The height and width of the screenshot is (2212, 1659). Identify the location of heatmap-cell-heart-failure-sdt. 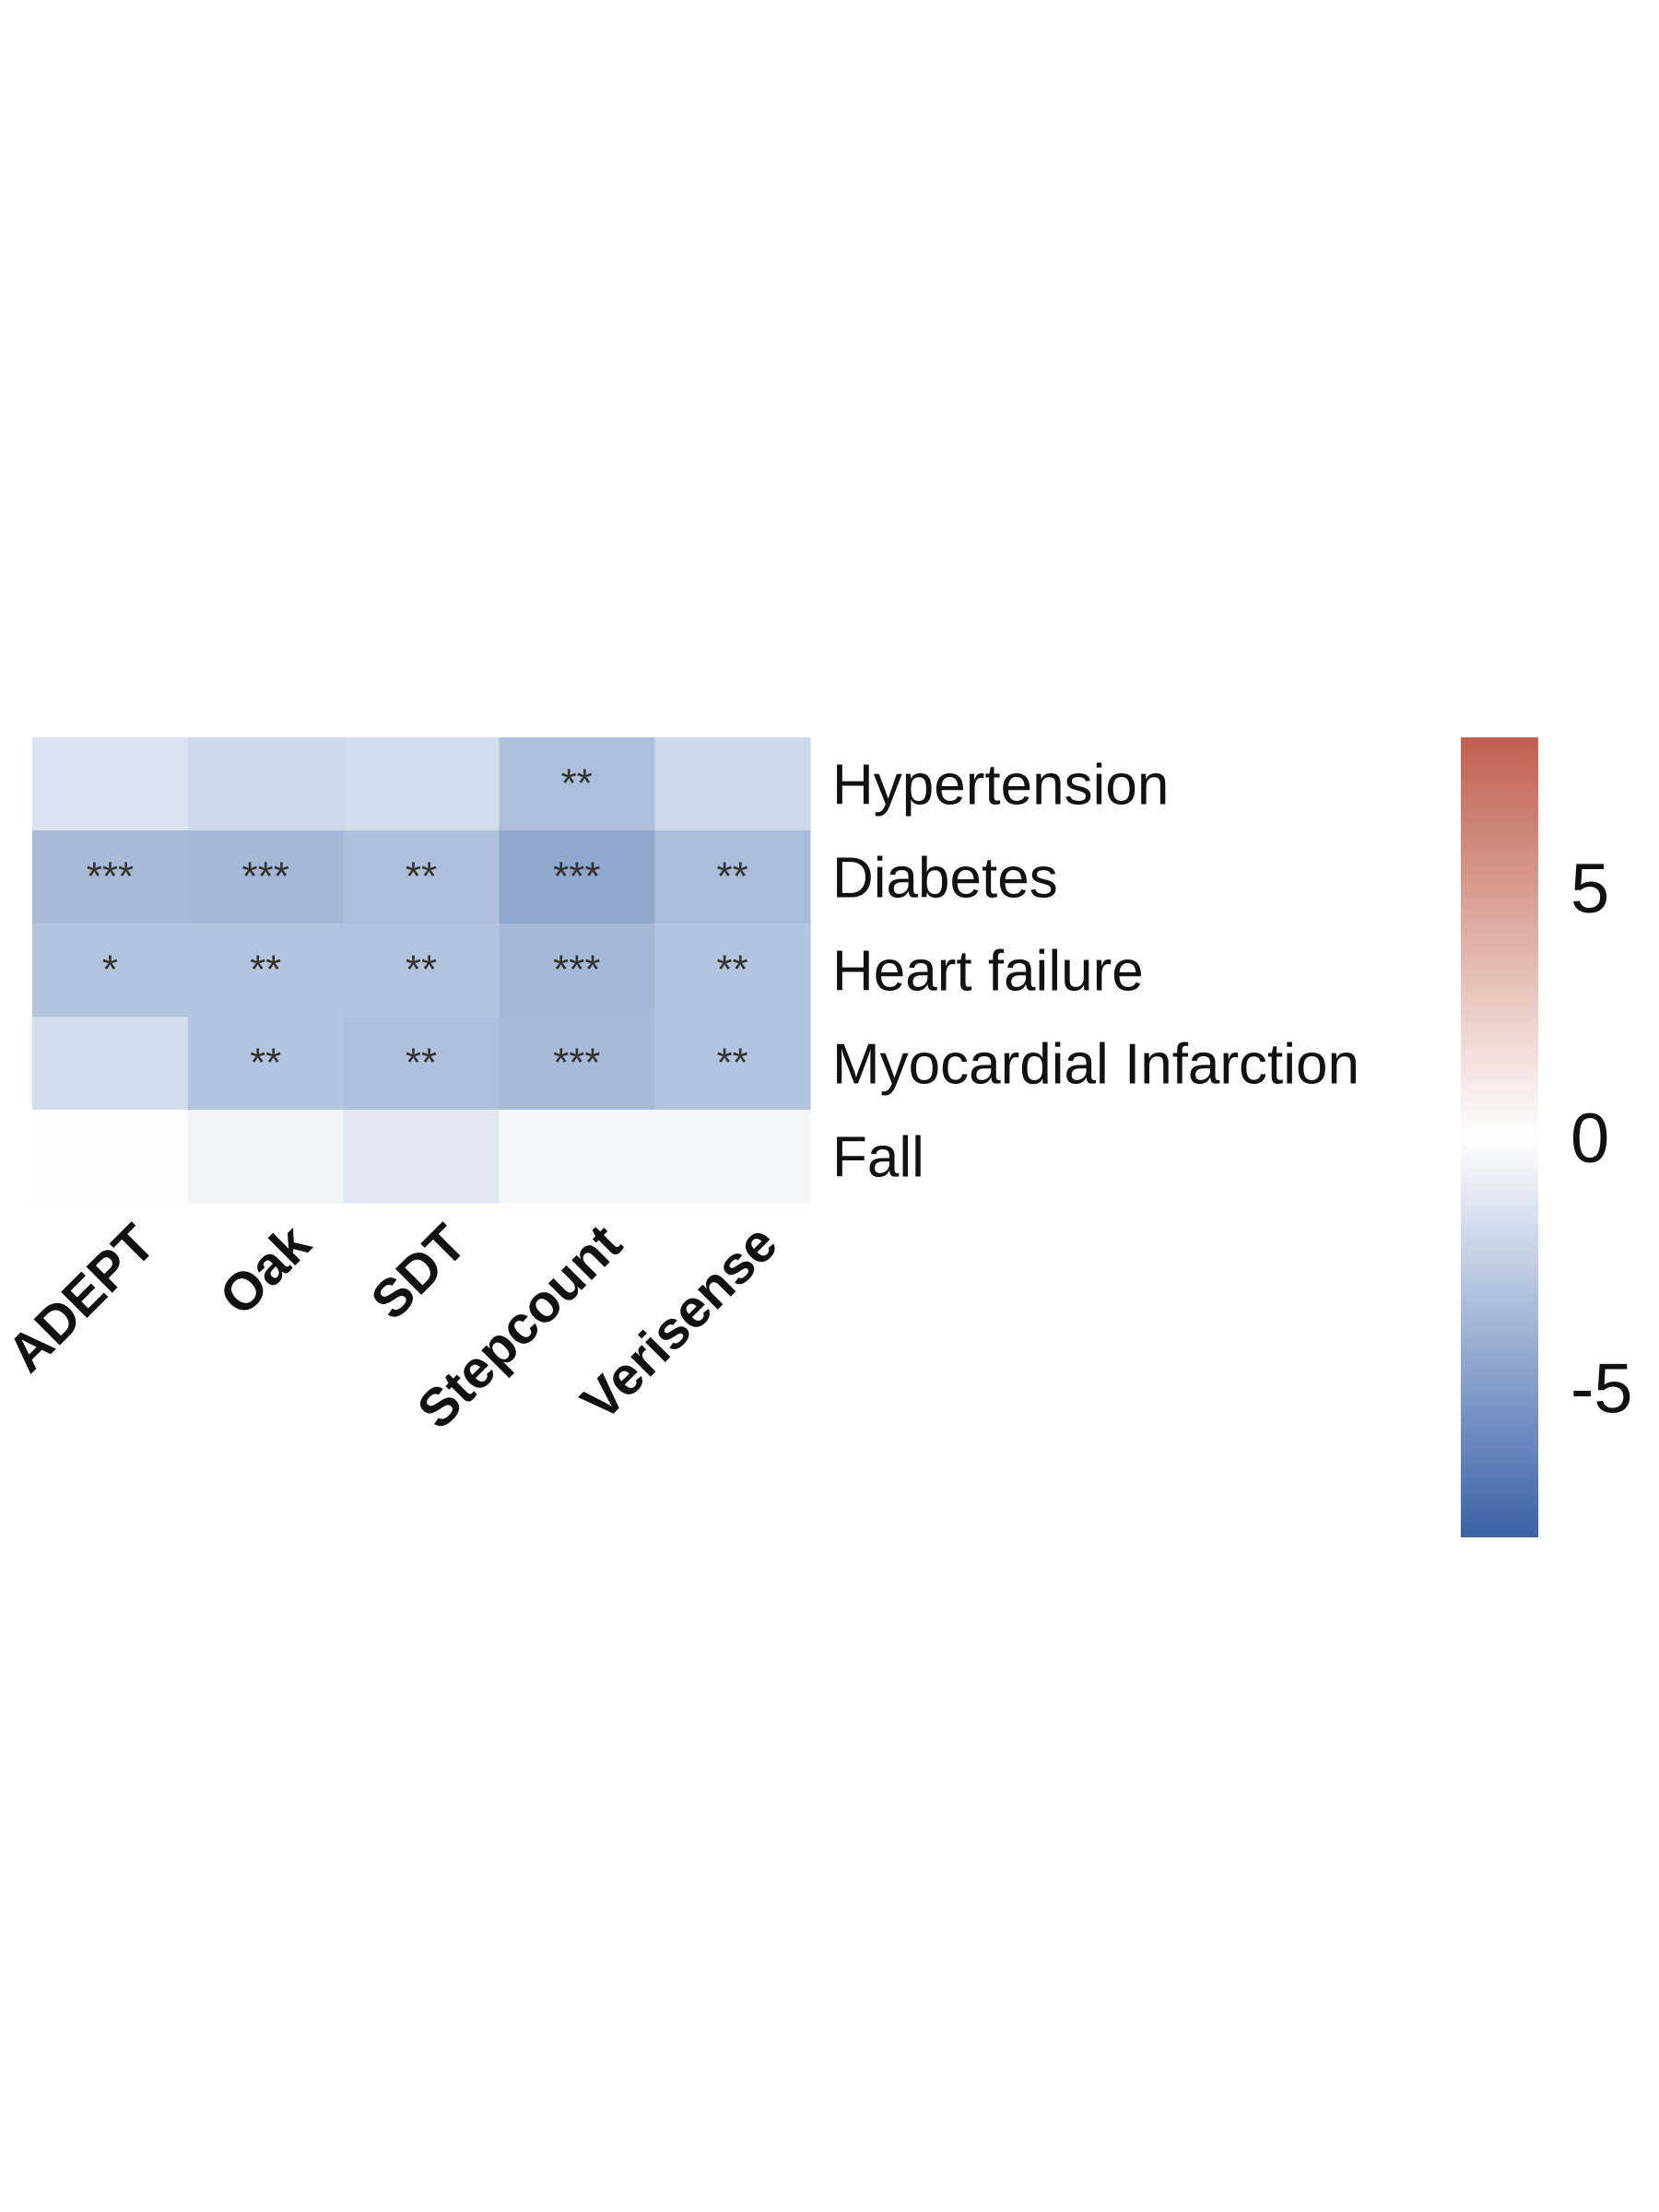
(421, 971).